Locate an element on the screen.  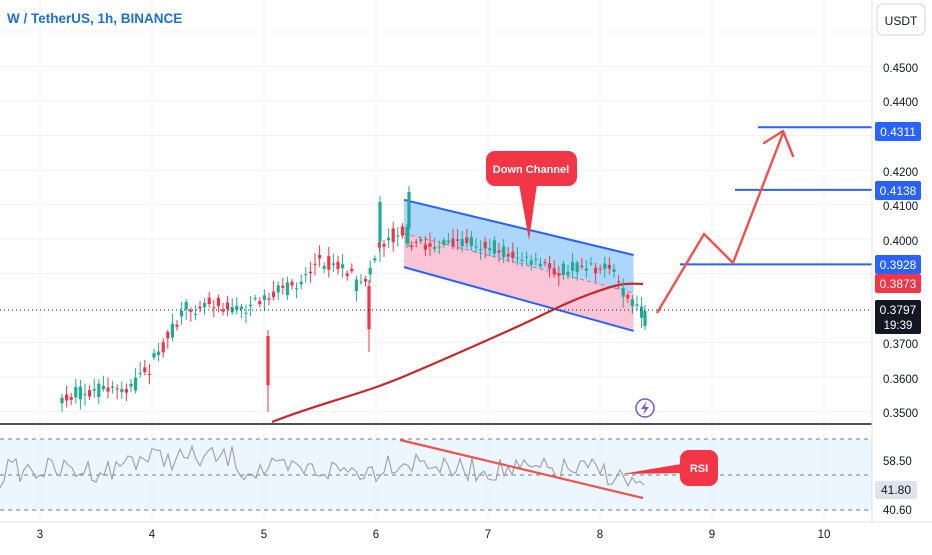
ma-line is located at coordinates (457, 353).